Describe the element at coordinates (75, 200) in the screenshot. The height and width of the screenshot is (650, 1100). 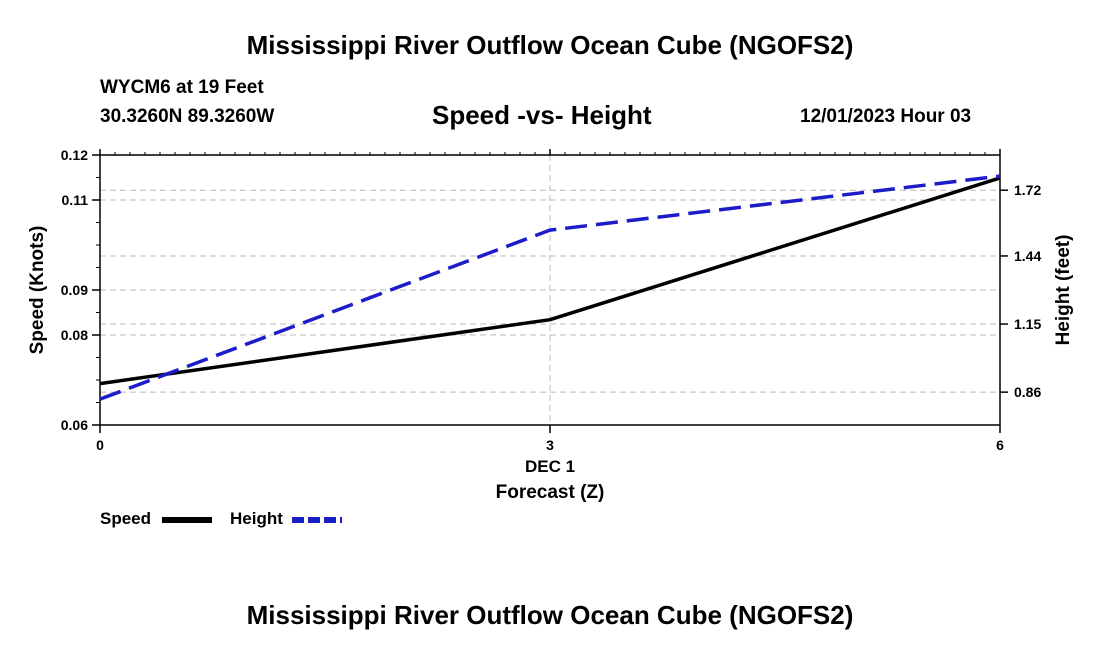
I see `y-left-tick-label-3: 0.11` at that location.